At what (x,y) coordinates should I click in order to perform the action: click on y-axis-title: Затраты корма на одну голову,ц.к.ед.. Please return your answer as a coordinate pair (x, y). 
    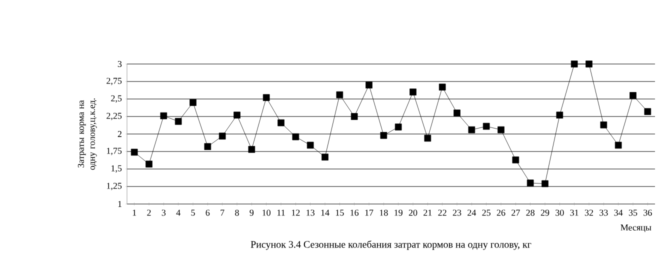
    Looking at the image, I should click on (87, 134).